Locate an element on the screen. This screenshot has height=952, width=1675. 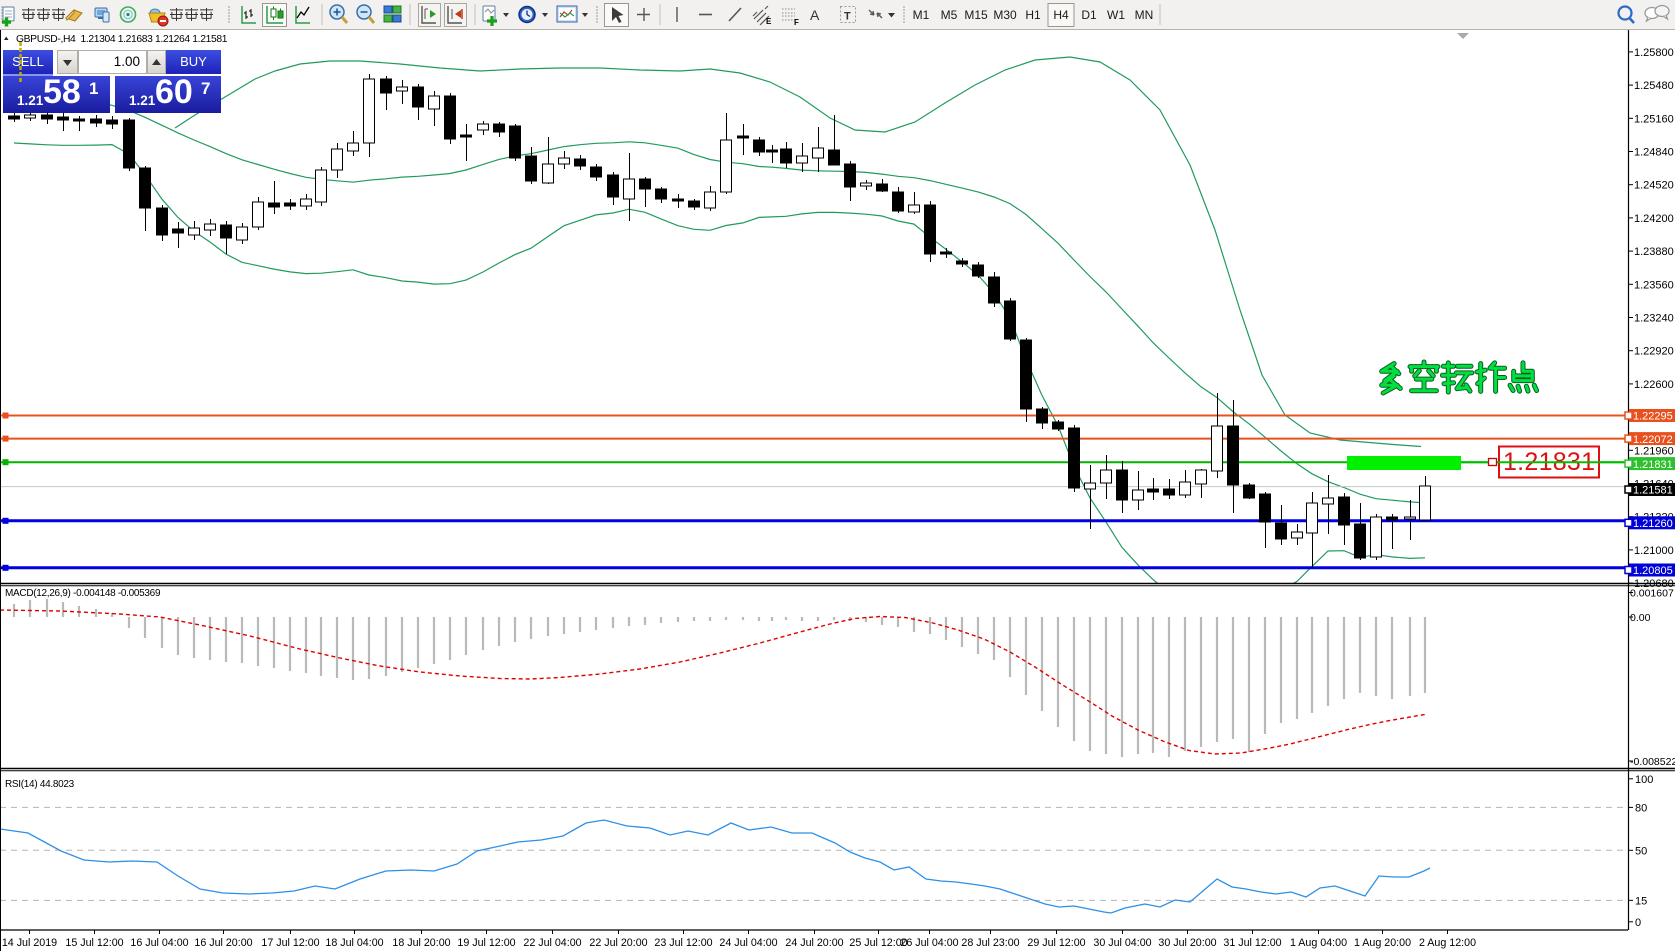
svg-text: M1 is located at coordinates (921, 15).